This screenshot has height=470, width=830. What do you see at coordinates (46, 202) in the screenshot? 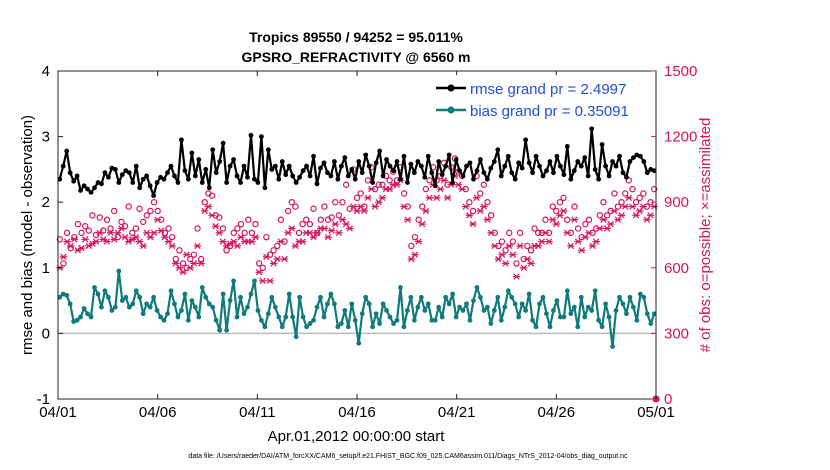
I see `left-y-tick-label: 2` at bounding box center [46, 202].